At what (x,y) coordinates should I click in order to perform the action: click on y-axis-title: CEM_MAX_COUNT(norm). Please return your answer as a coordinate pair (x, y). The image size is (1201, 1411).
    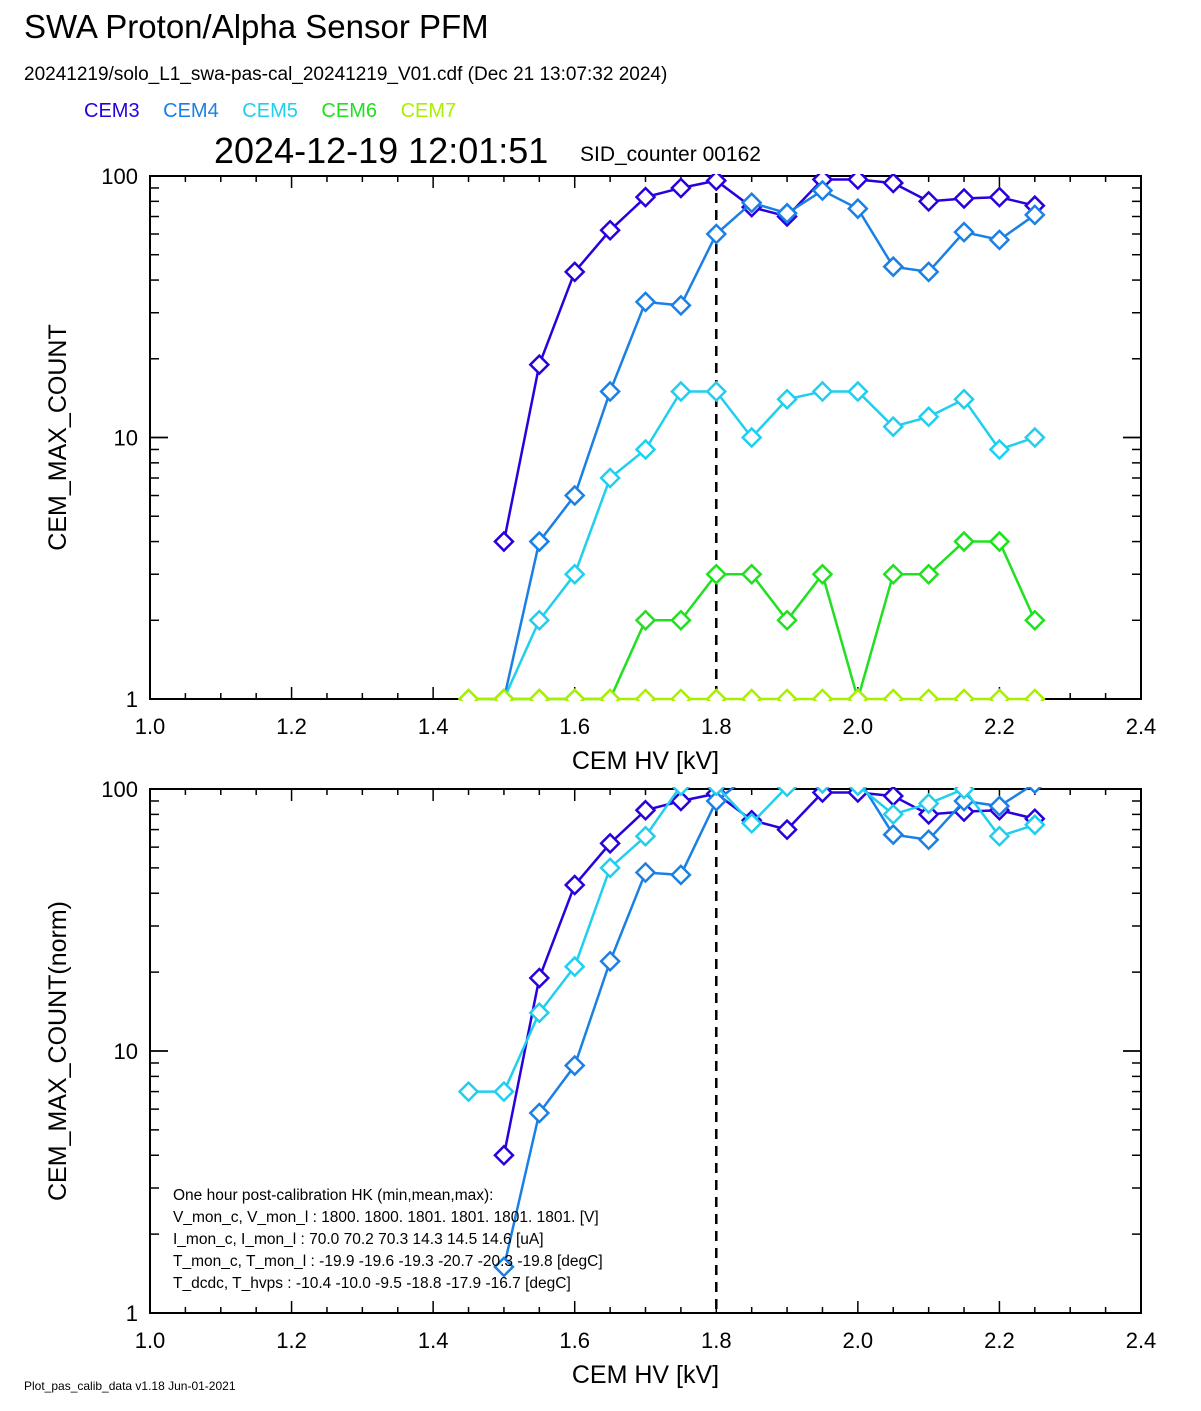
    Looking at the image, I should click on (58, 1051).